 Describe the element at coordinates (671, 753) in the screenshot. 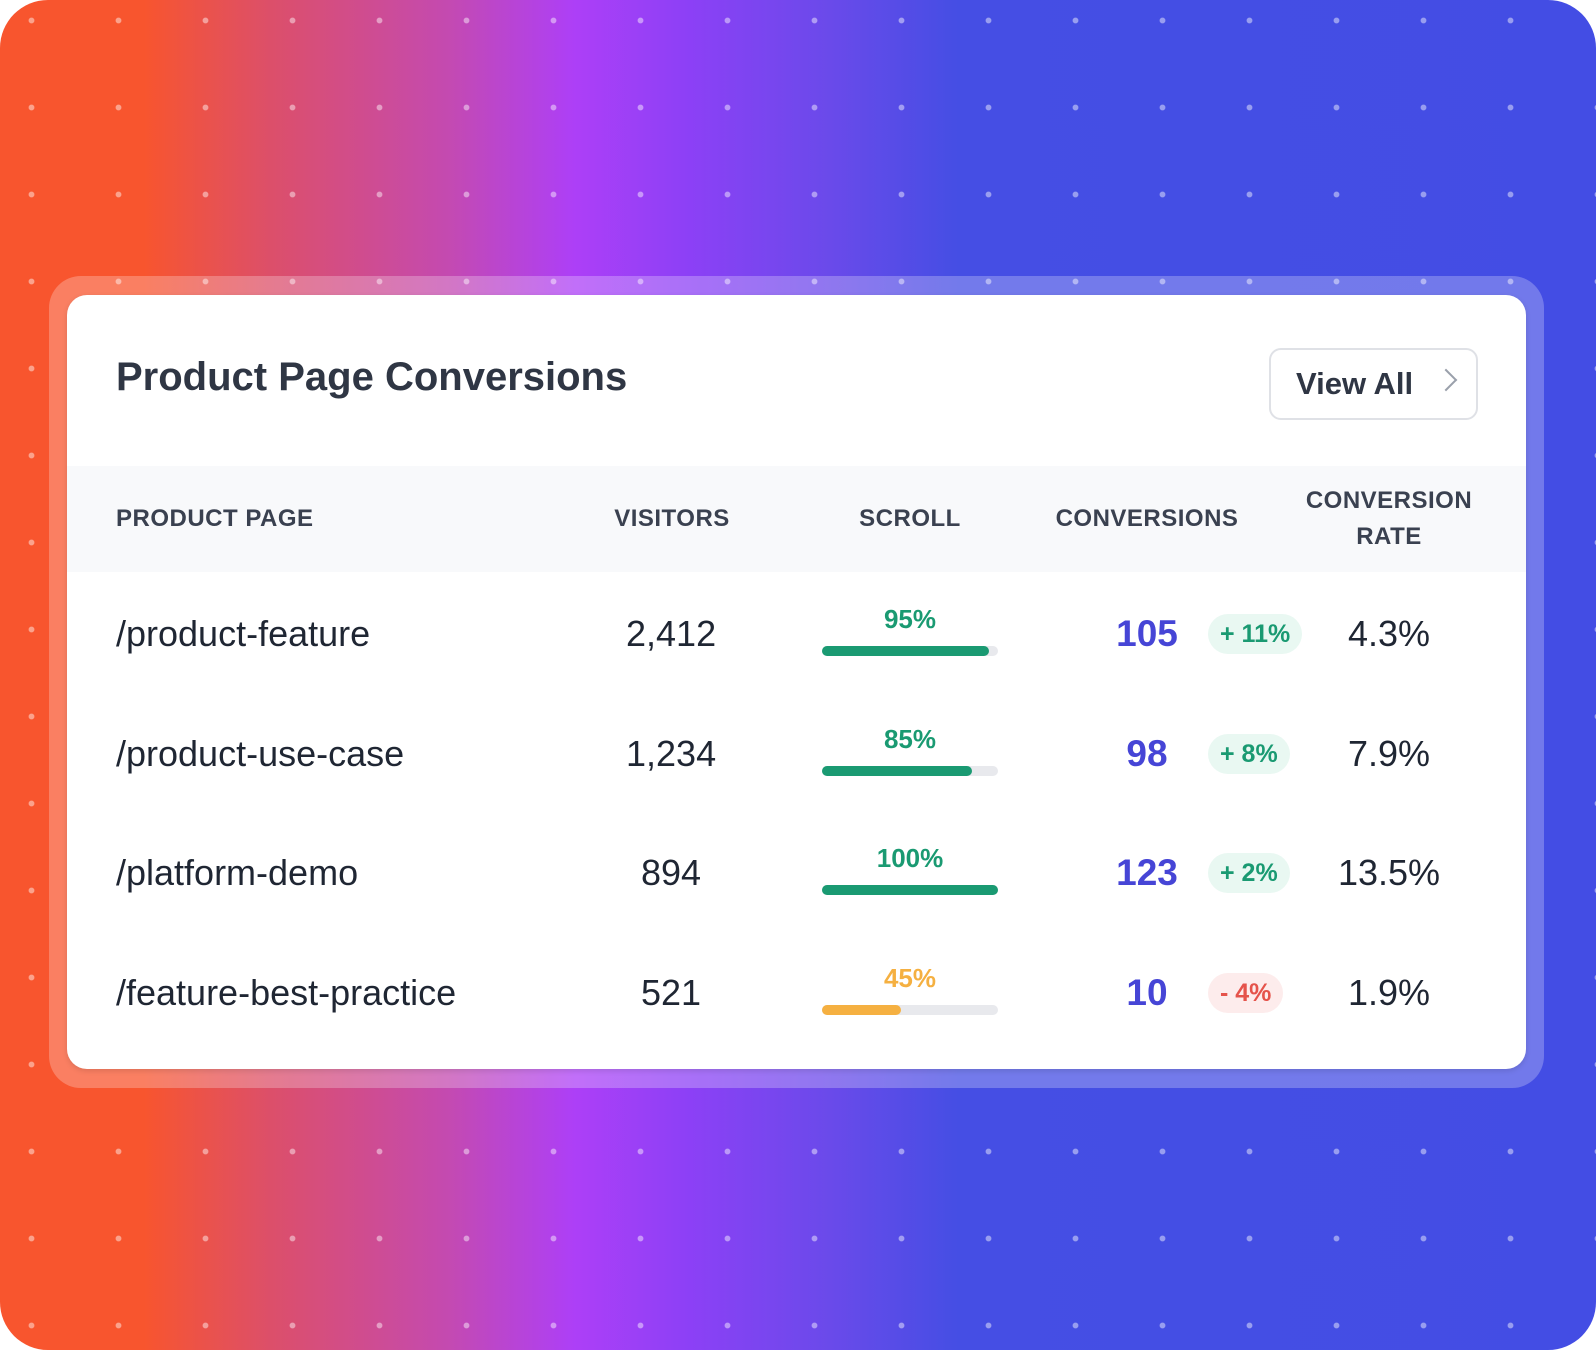

I see `visitors-value: 1,234` at that location.